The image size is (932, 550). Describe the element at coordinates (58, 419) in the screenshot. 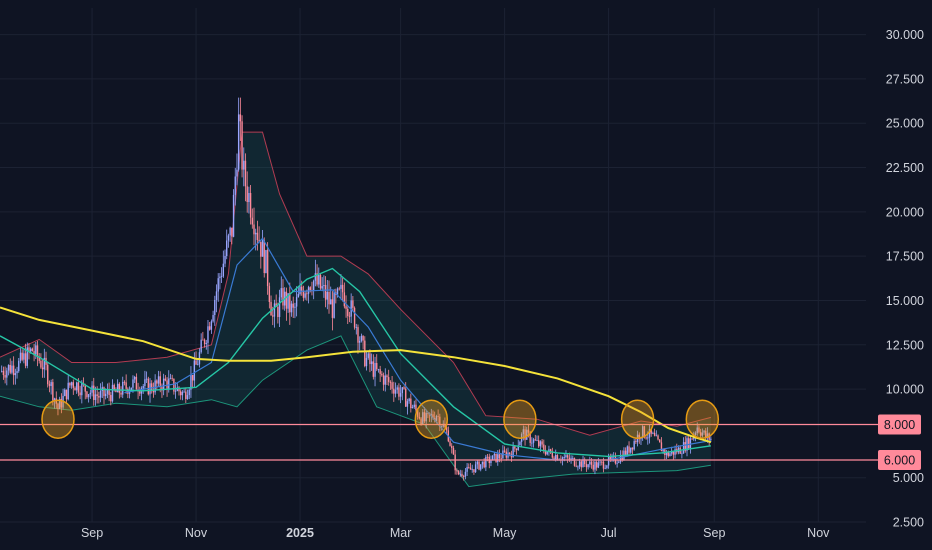

I see `highlight-circle` at that location.